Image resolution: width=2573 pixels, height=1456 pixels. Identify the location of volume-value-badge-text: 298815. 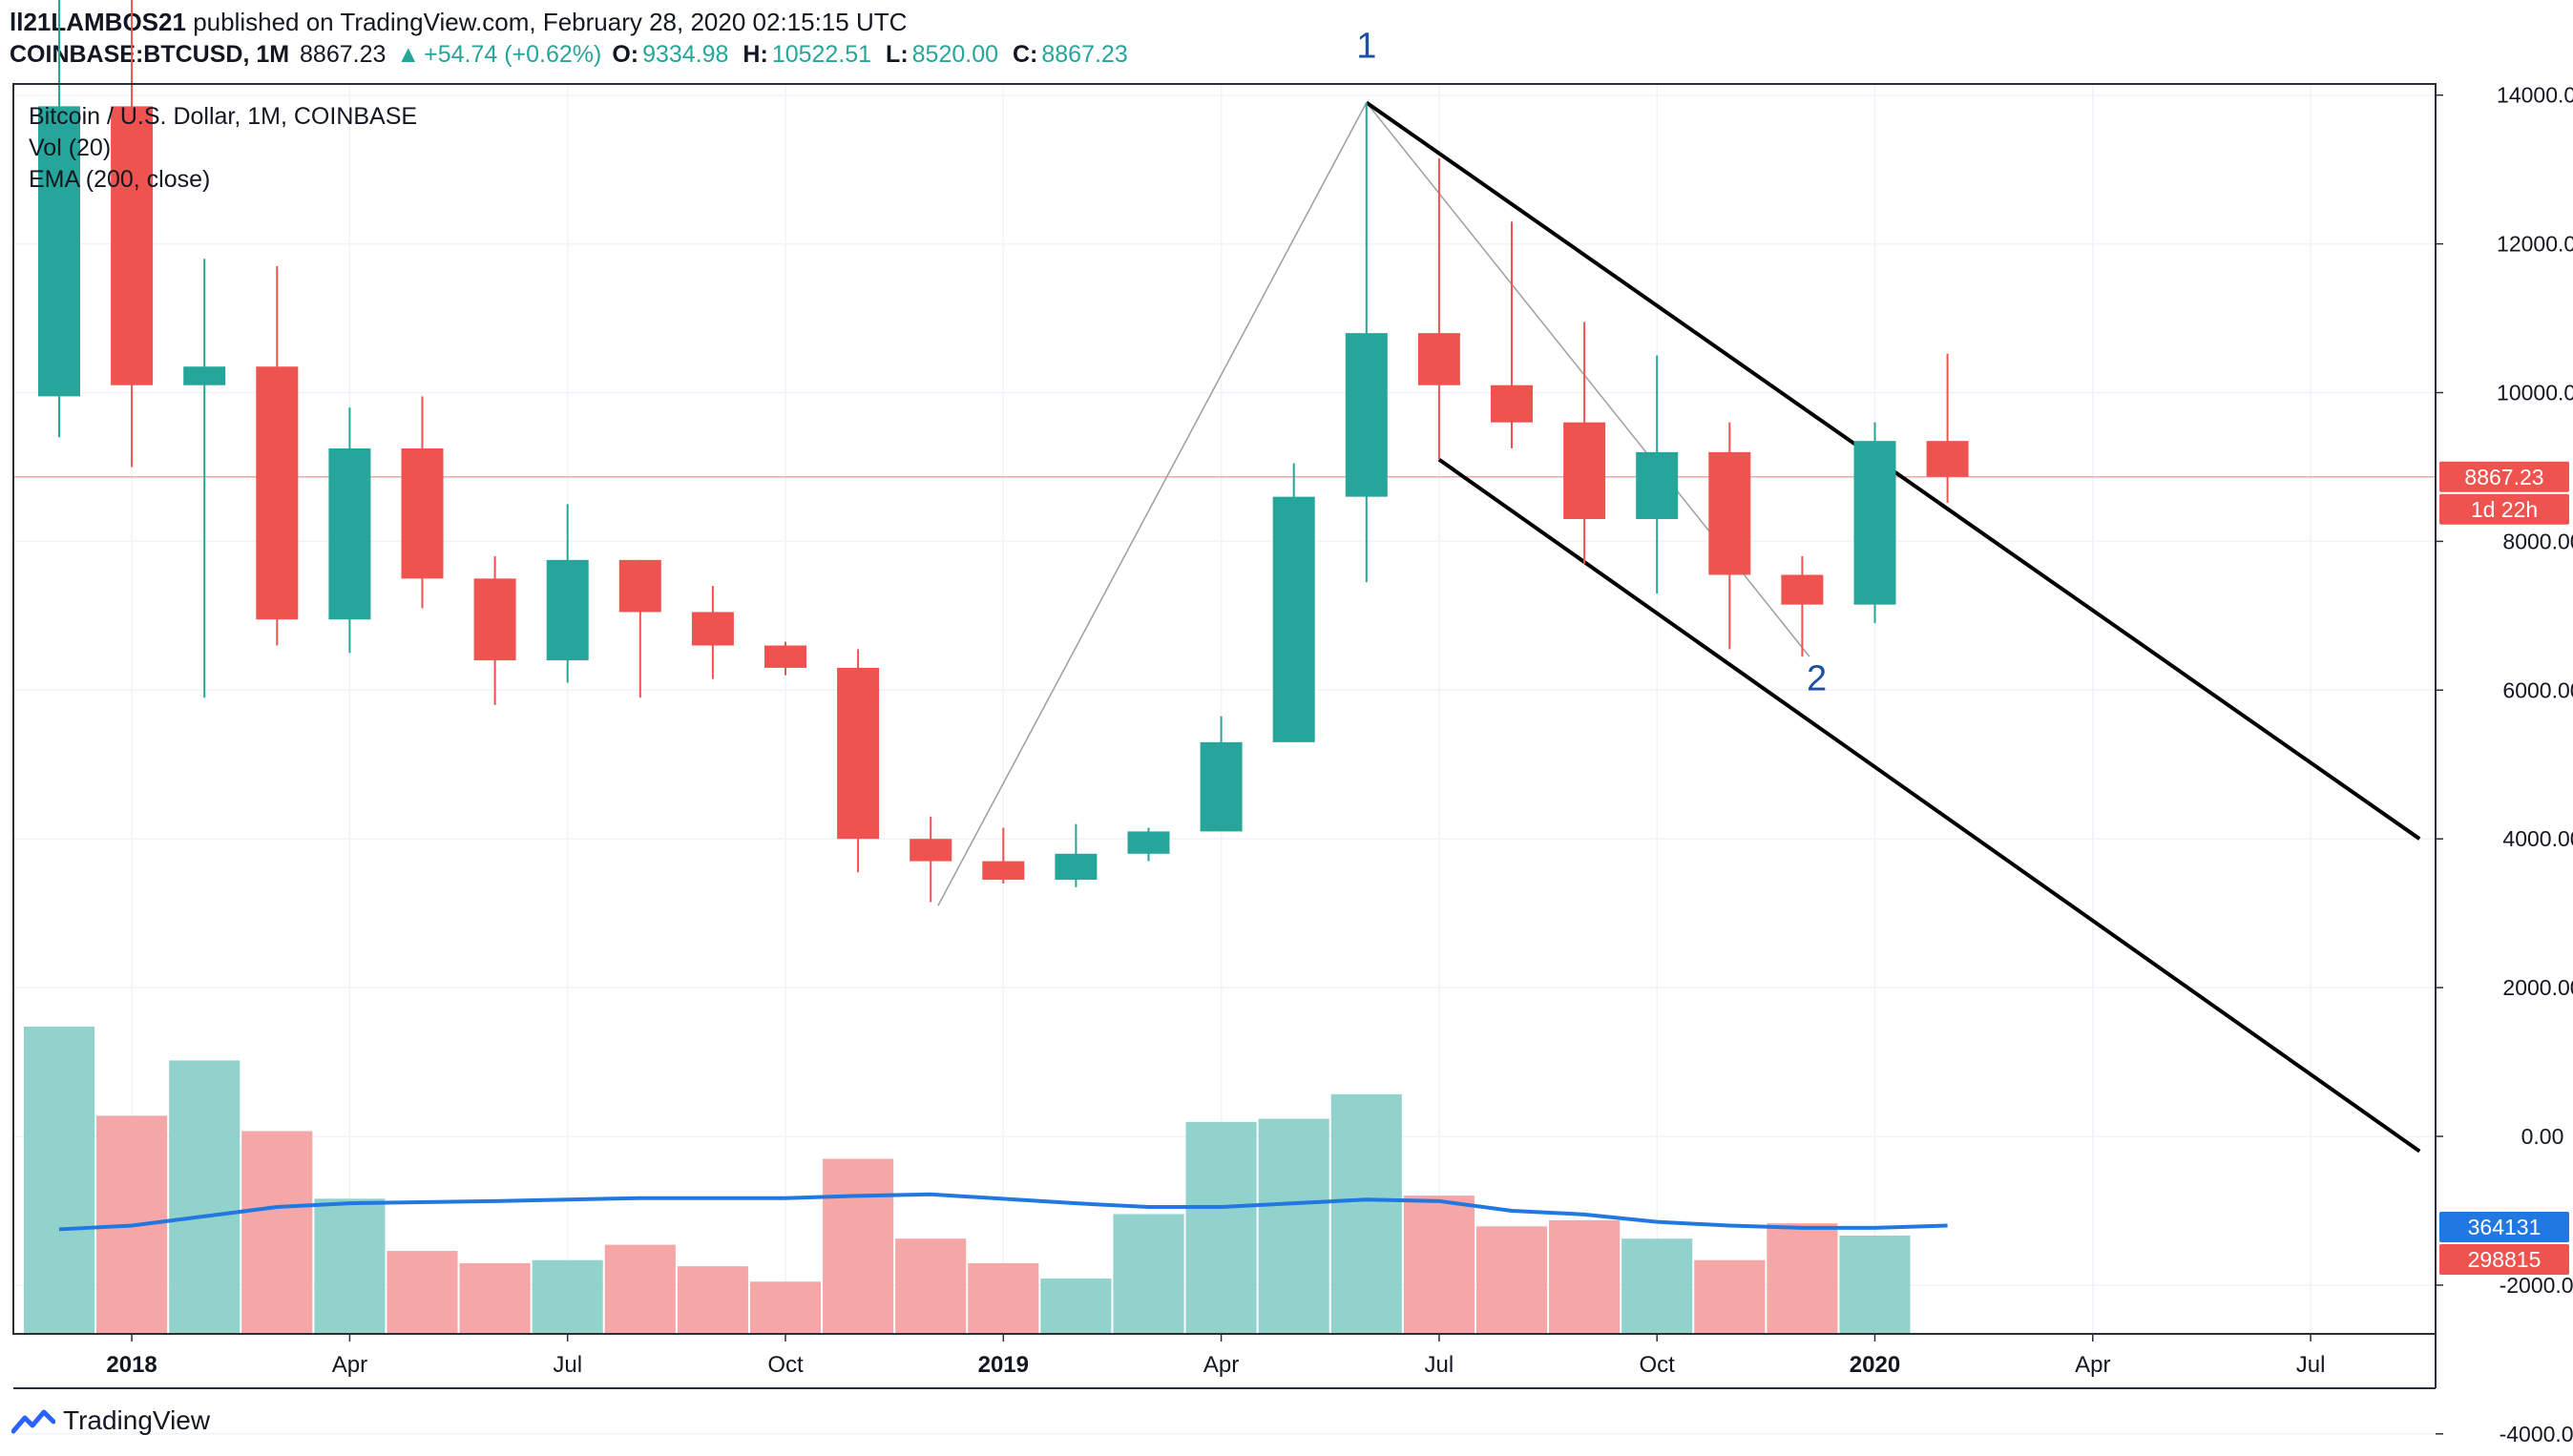
(2505, 1260).